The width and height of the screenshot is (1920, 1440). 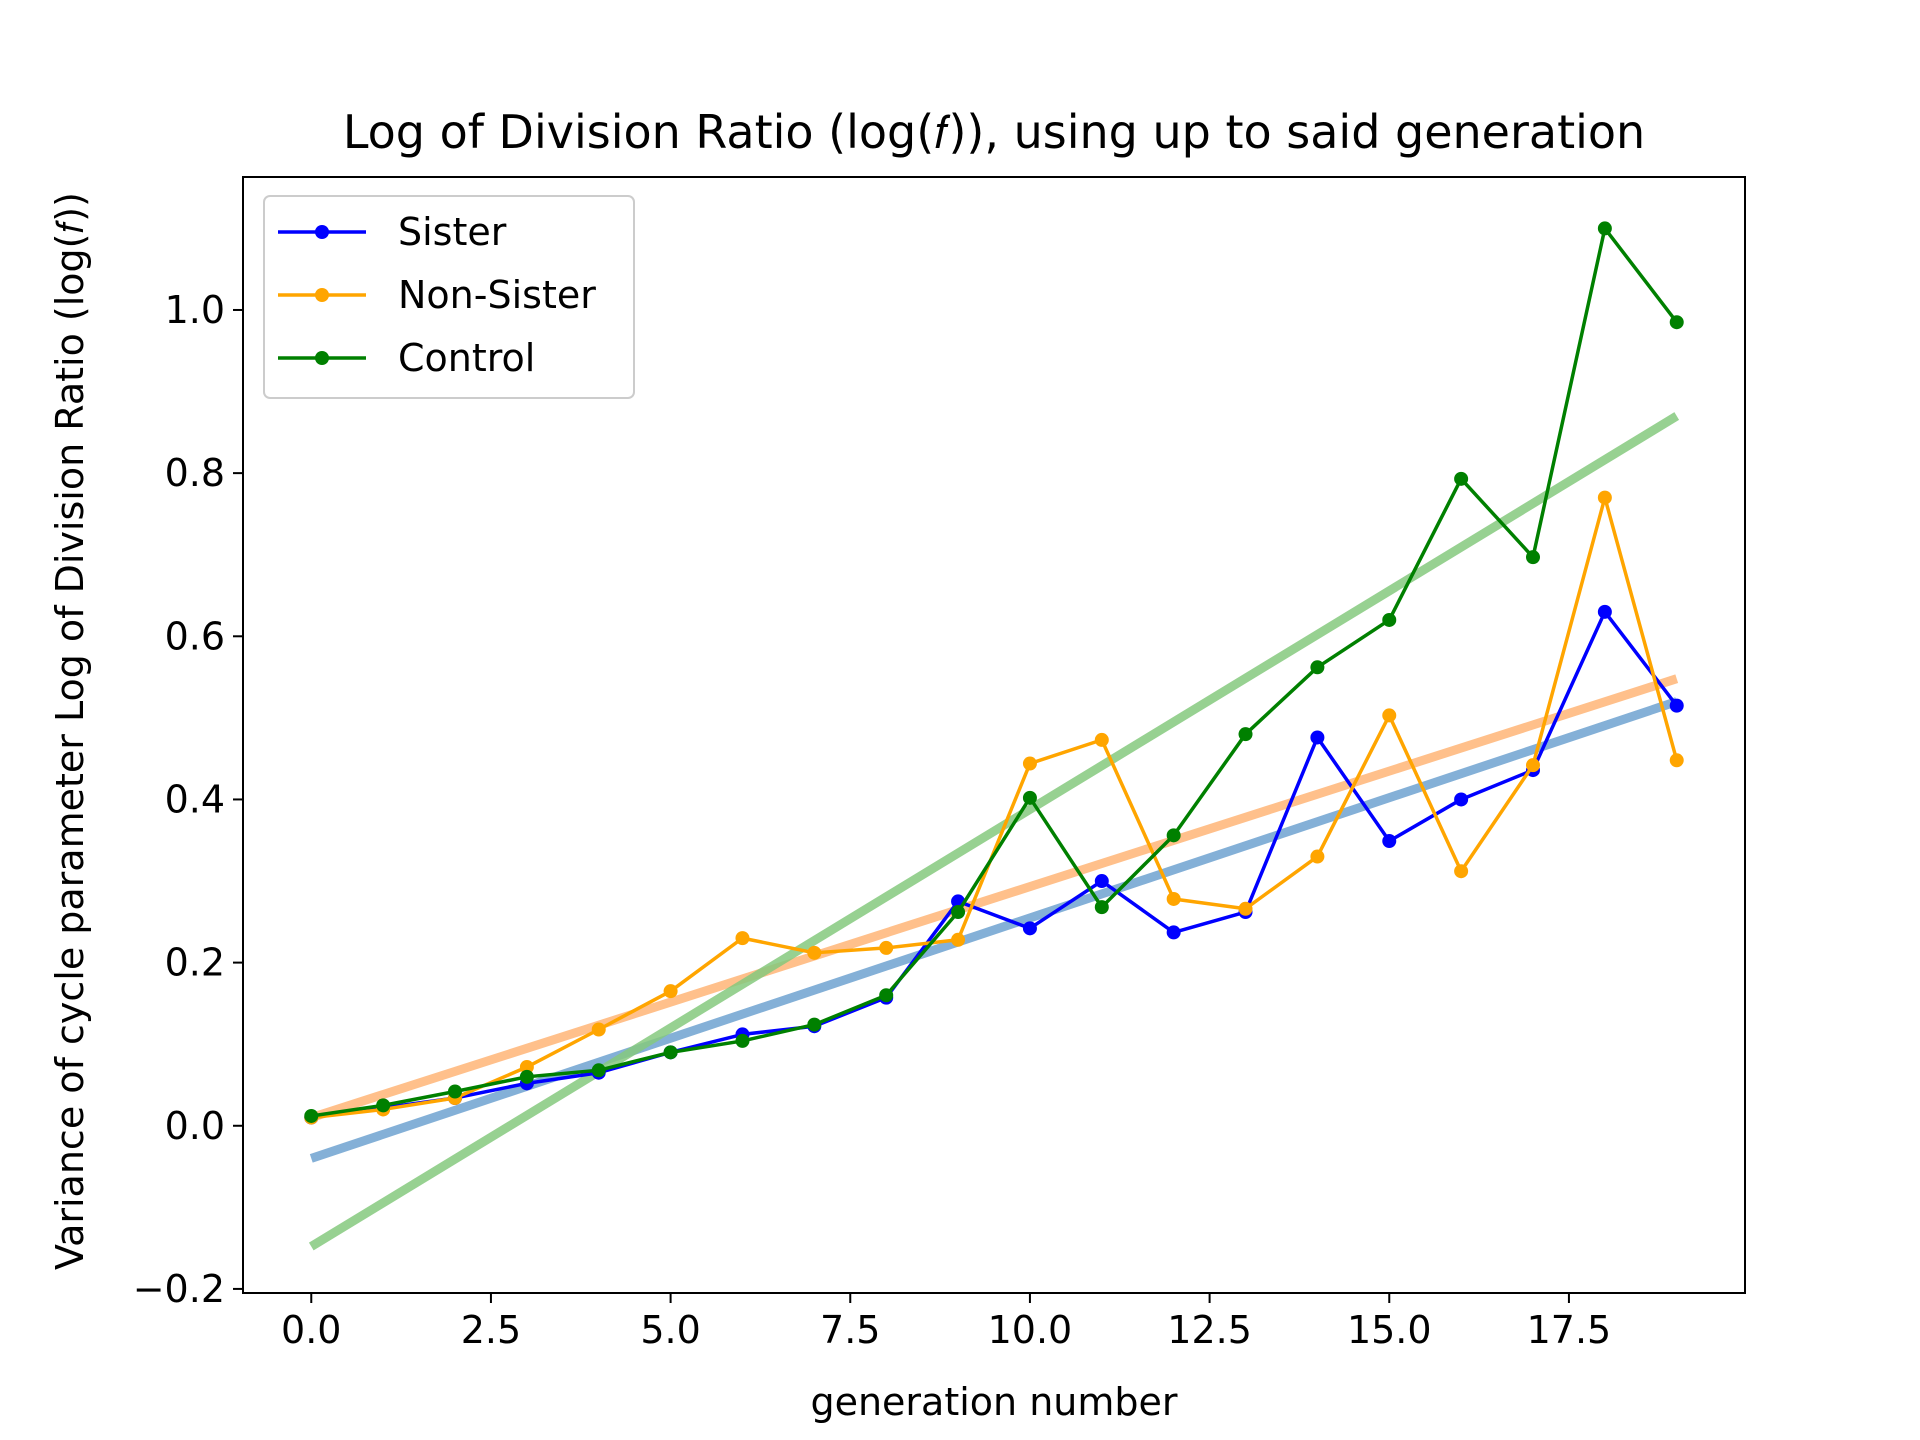 What do you see at coordinates (322, 358) in the screenshot?
I see `legend-marker-control` at bounding box center [322, 358].